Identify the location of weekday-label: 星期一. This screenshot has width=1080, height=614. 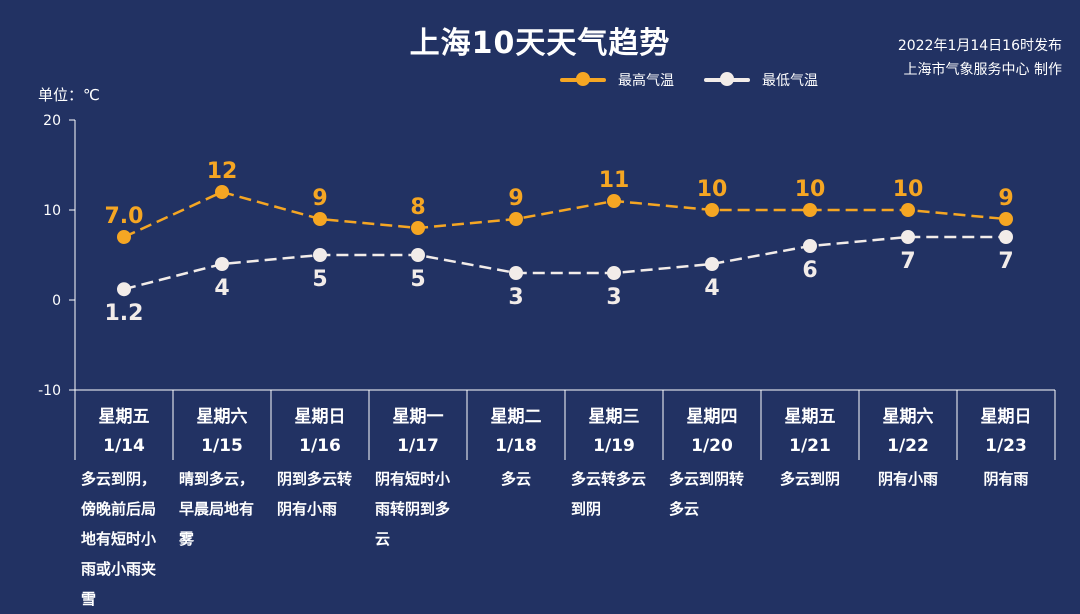
(418, 417).